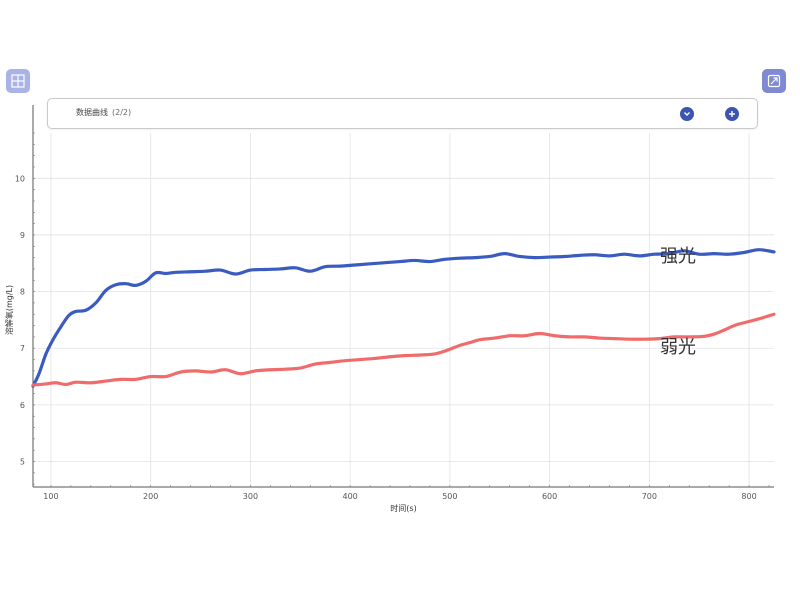 This screenshot has height=600, width=800. What do you see at coordinates (22, 235) in the screenshot?
I see `y-tick-label: 9` at bounding box center [22, 235].